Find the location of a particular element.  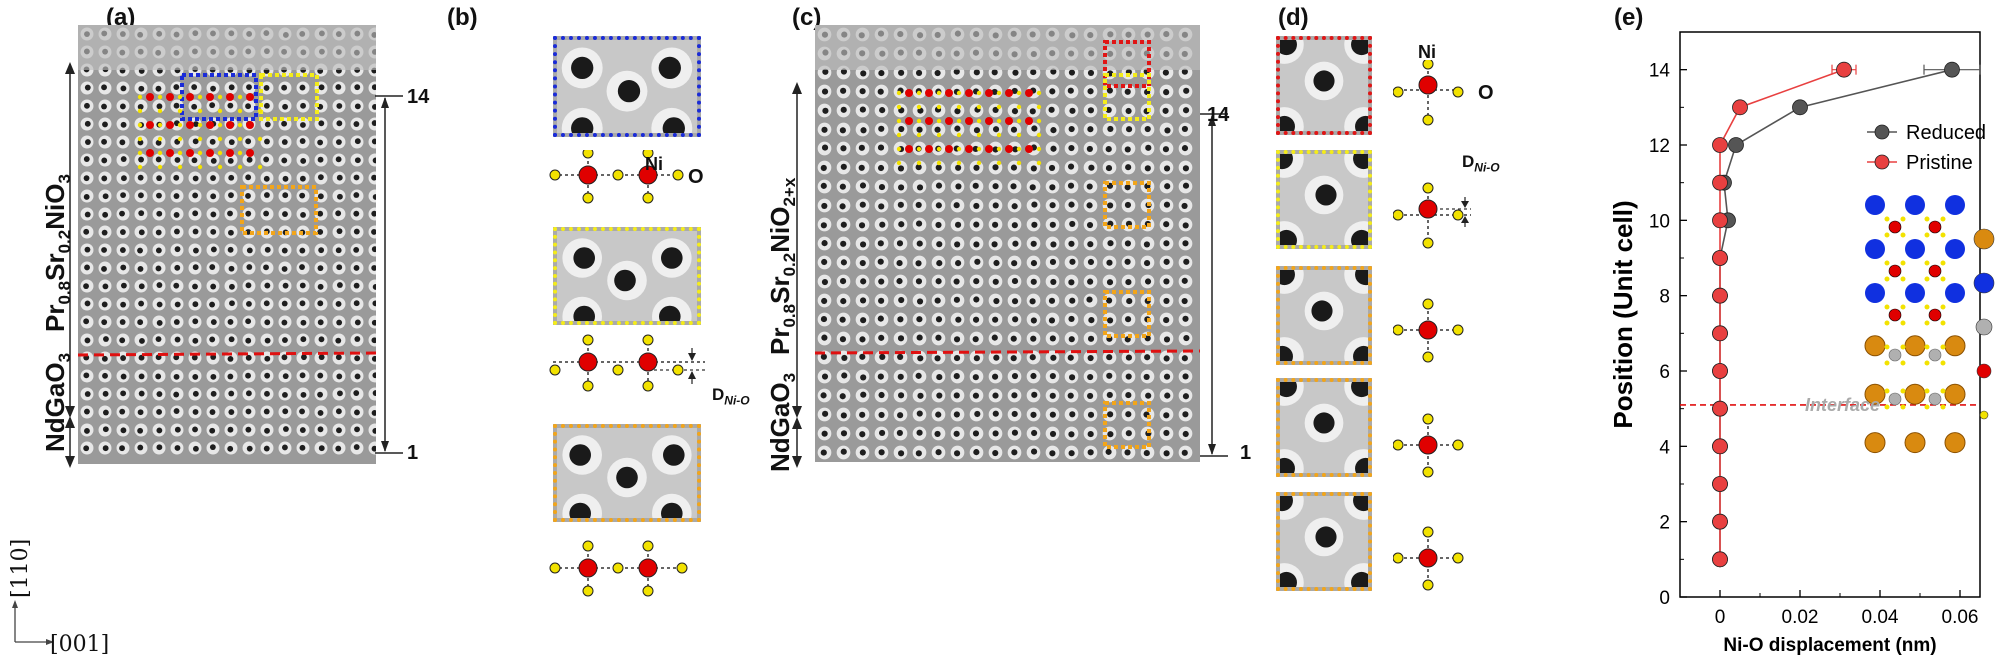

direction-axes is located at coordinates (33, 622).